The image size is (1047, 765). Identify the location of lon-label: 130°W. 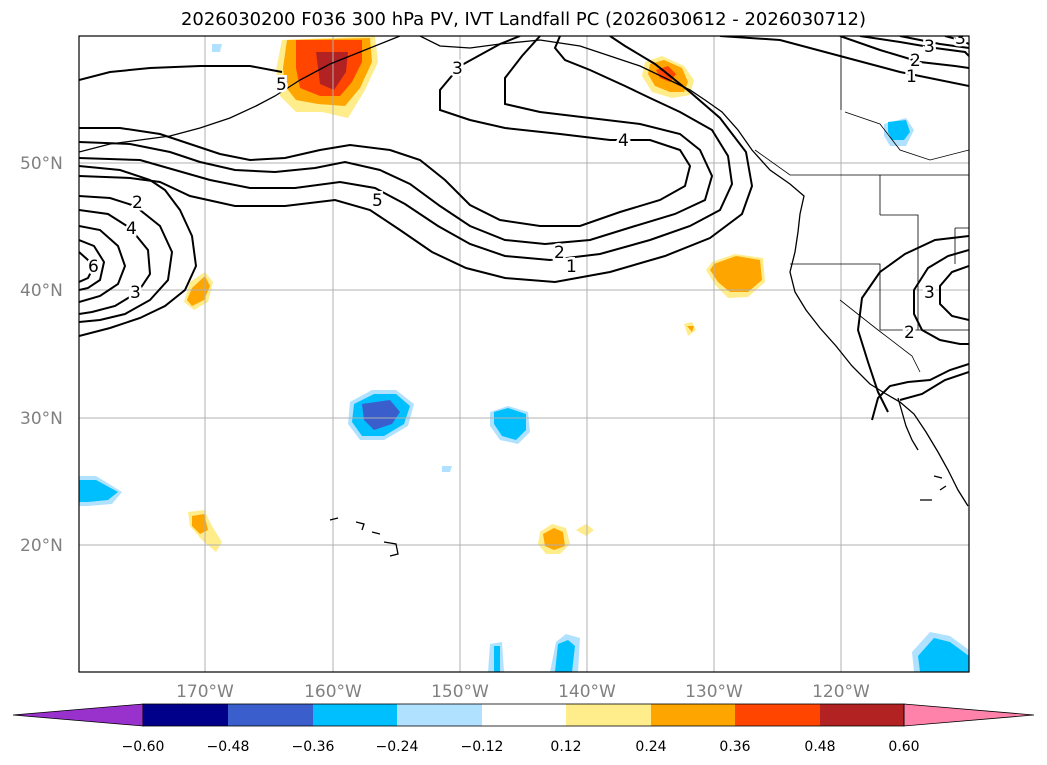
(714, 692).